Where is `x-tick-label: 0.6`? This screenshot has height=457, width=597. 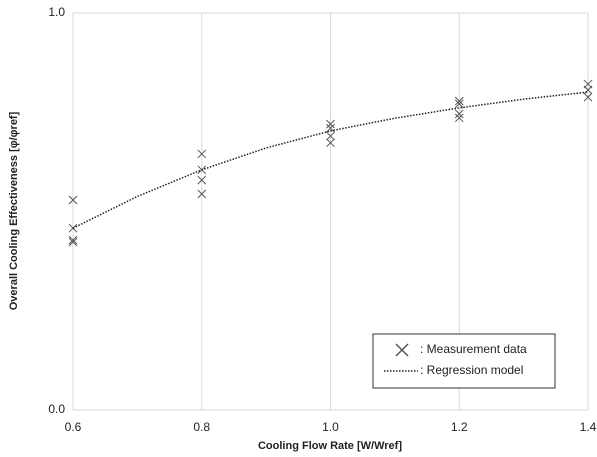 x-tick-label: 0.6 is located at coordinates (73, 427).